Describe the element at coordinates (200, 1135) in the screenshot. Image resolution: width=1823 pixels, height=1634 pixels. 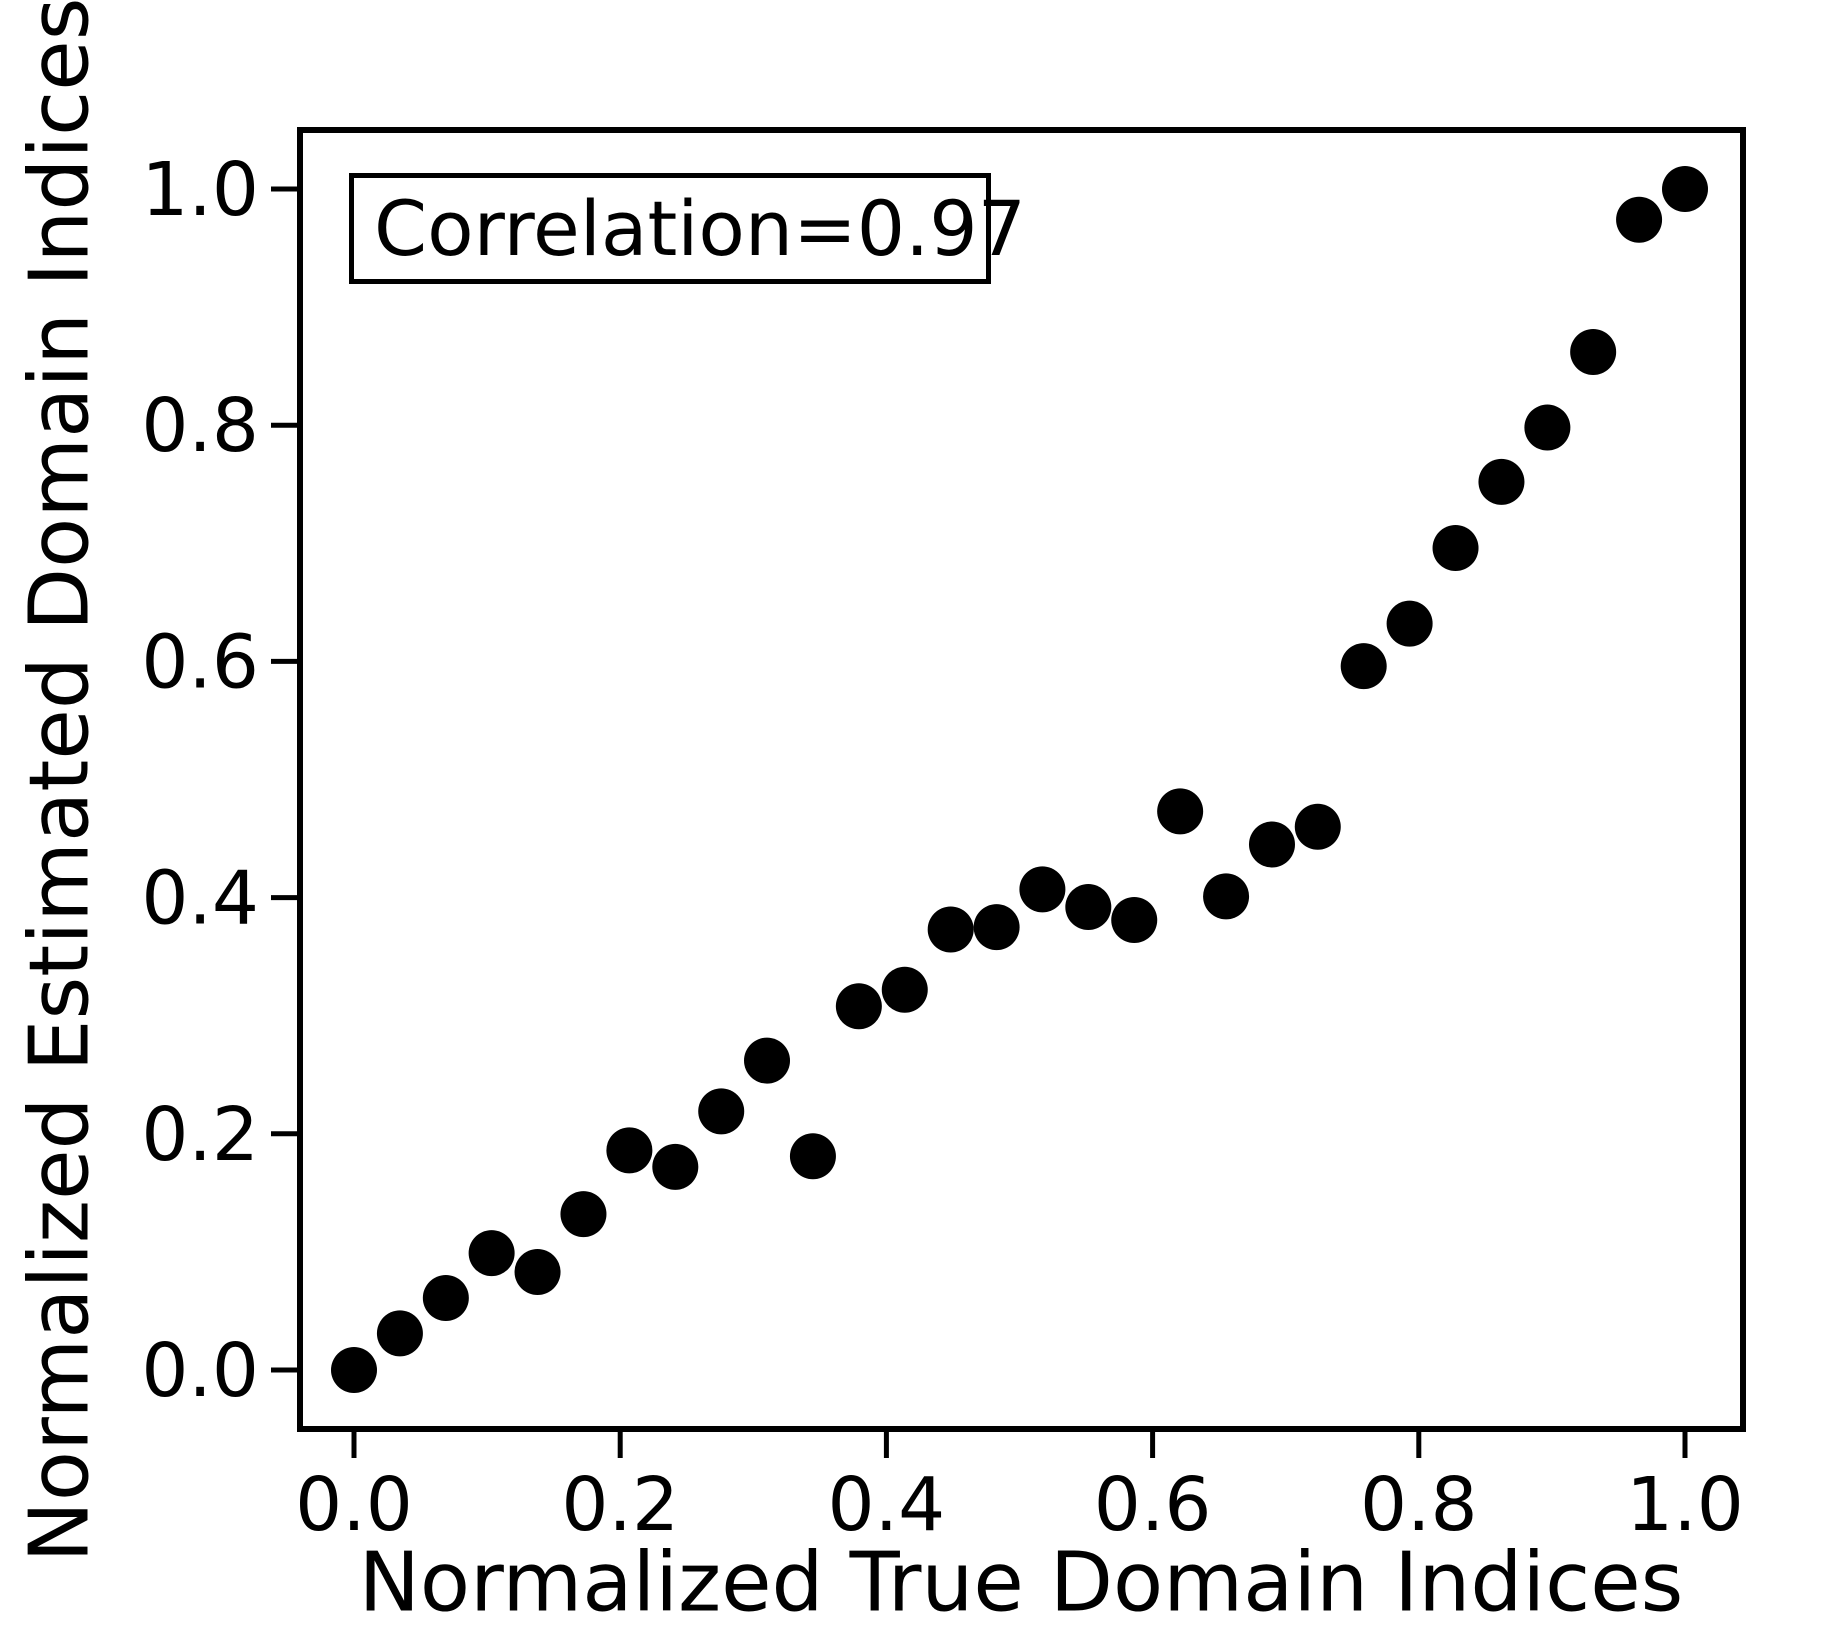
I see `y-tick-label: 0.2` at that location.